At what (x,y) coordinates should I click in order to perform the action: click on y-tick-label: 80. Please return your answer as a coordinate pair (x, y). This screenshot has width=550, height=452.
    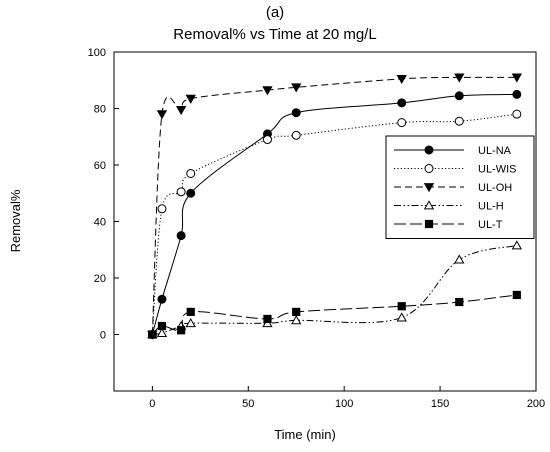
    Looking at the image, I should click on (100, 110).